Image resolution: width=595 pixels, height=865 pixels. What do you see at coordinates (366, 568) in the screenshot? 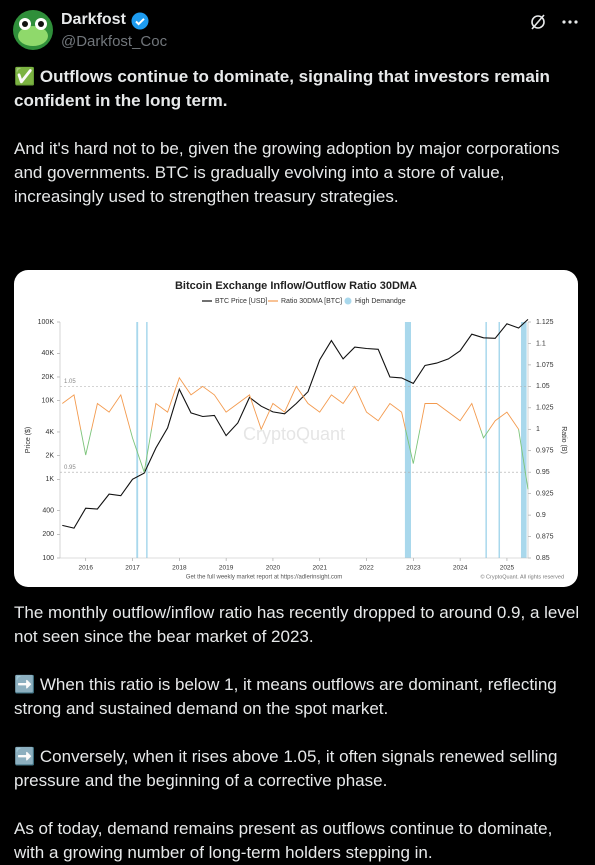
I see `x-tick-label: 2022` at bounding box center [366, 568].